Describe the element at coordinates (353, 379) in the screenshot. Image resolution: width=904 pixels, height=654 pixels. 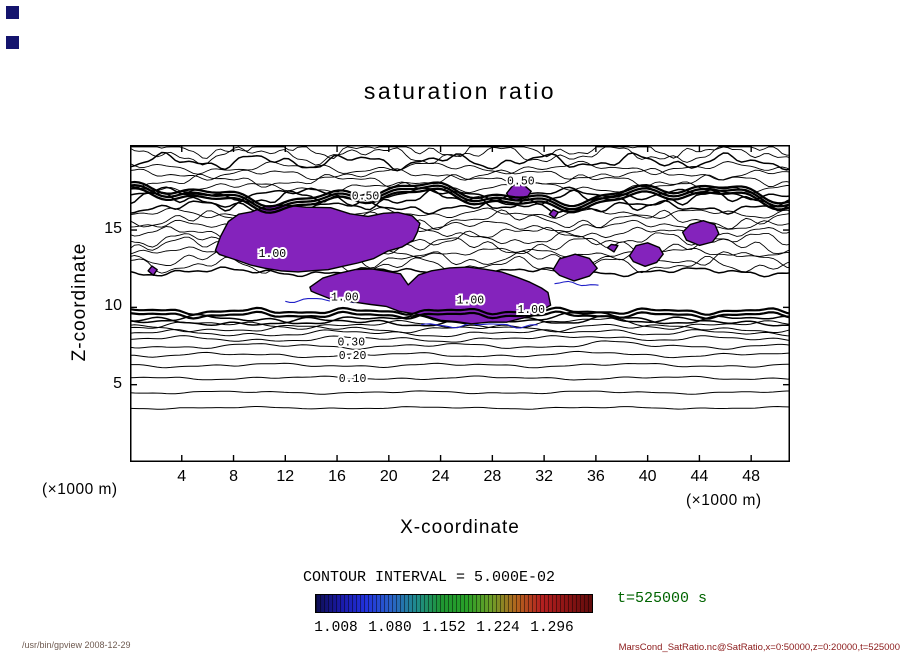
I see `contour-label: 0.10` at that location.